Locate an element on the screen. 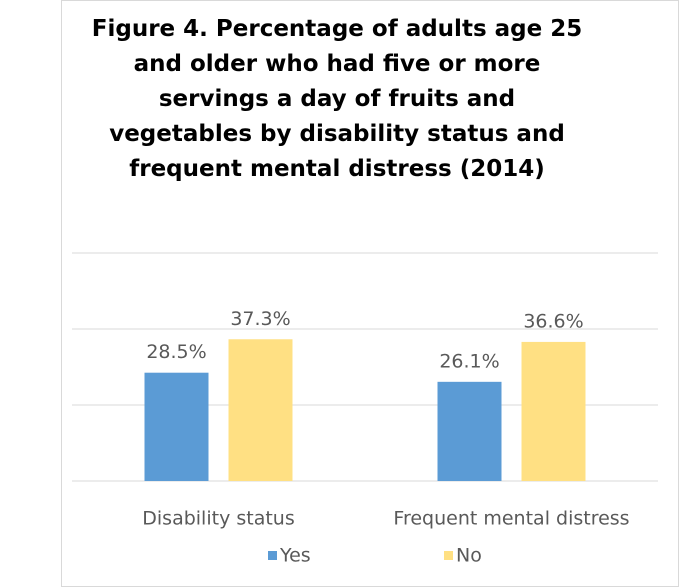  x-tick-label: Disability status is located at coordinates (218, 519).